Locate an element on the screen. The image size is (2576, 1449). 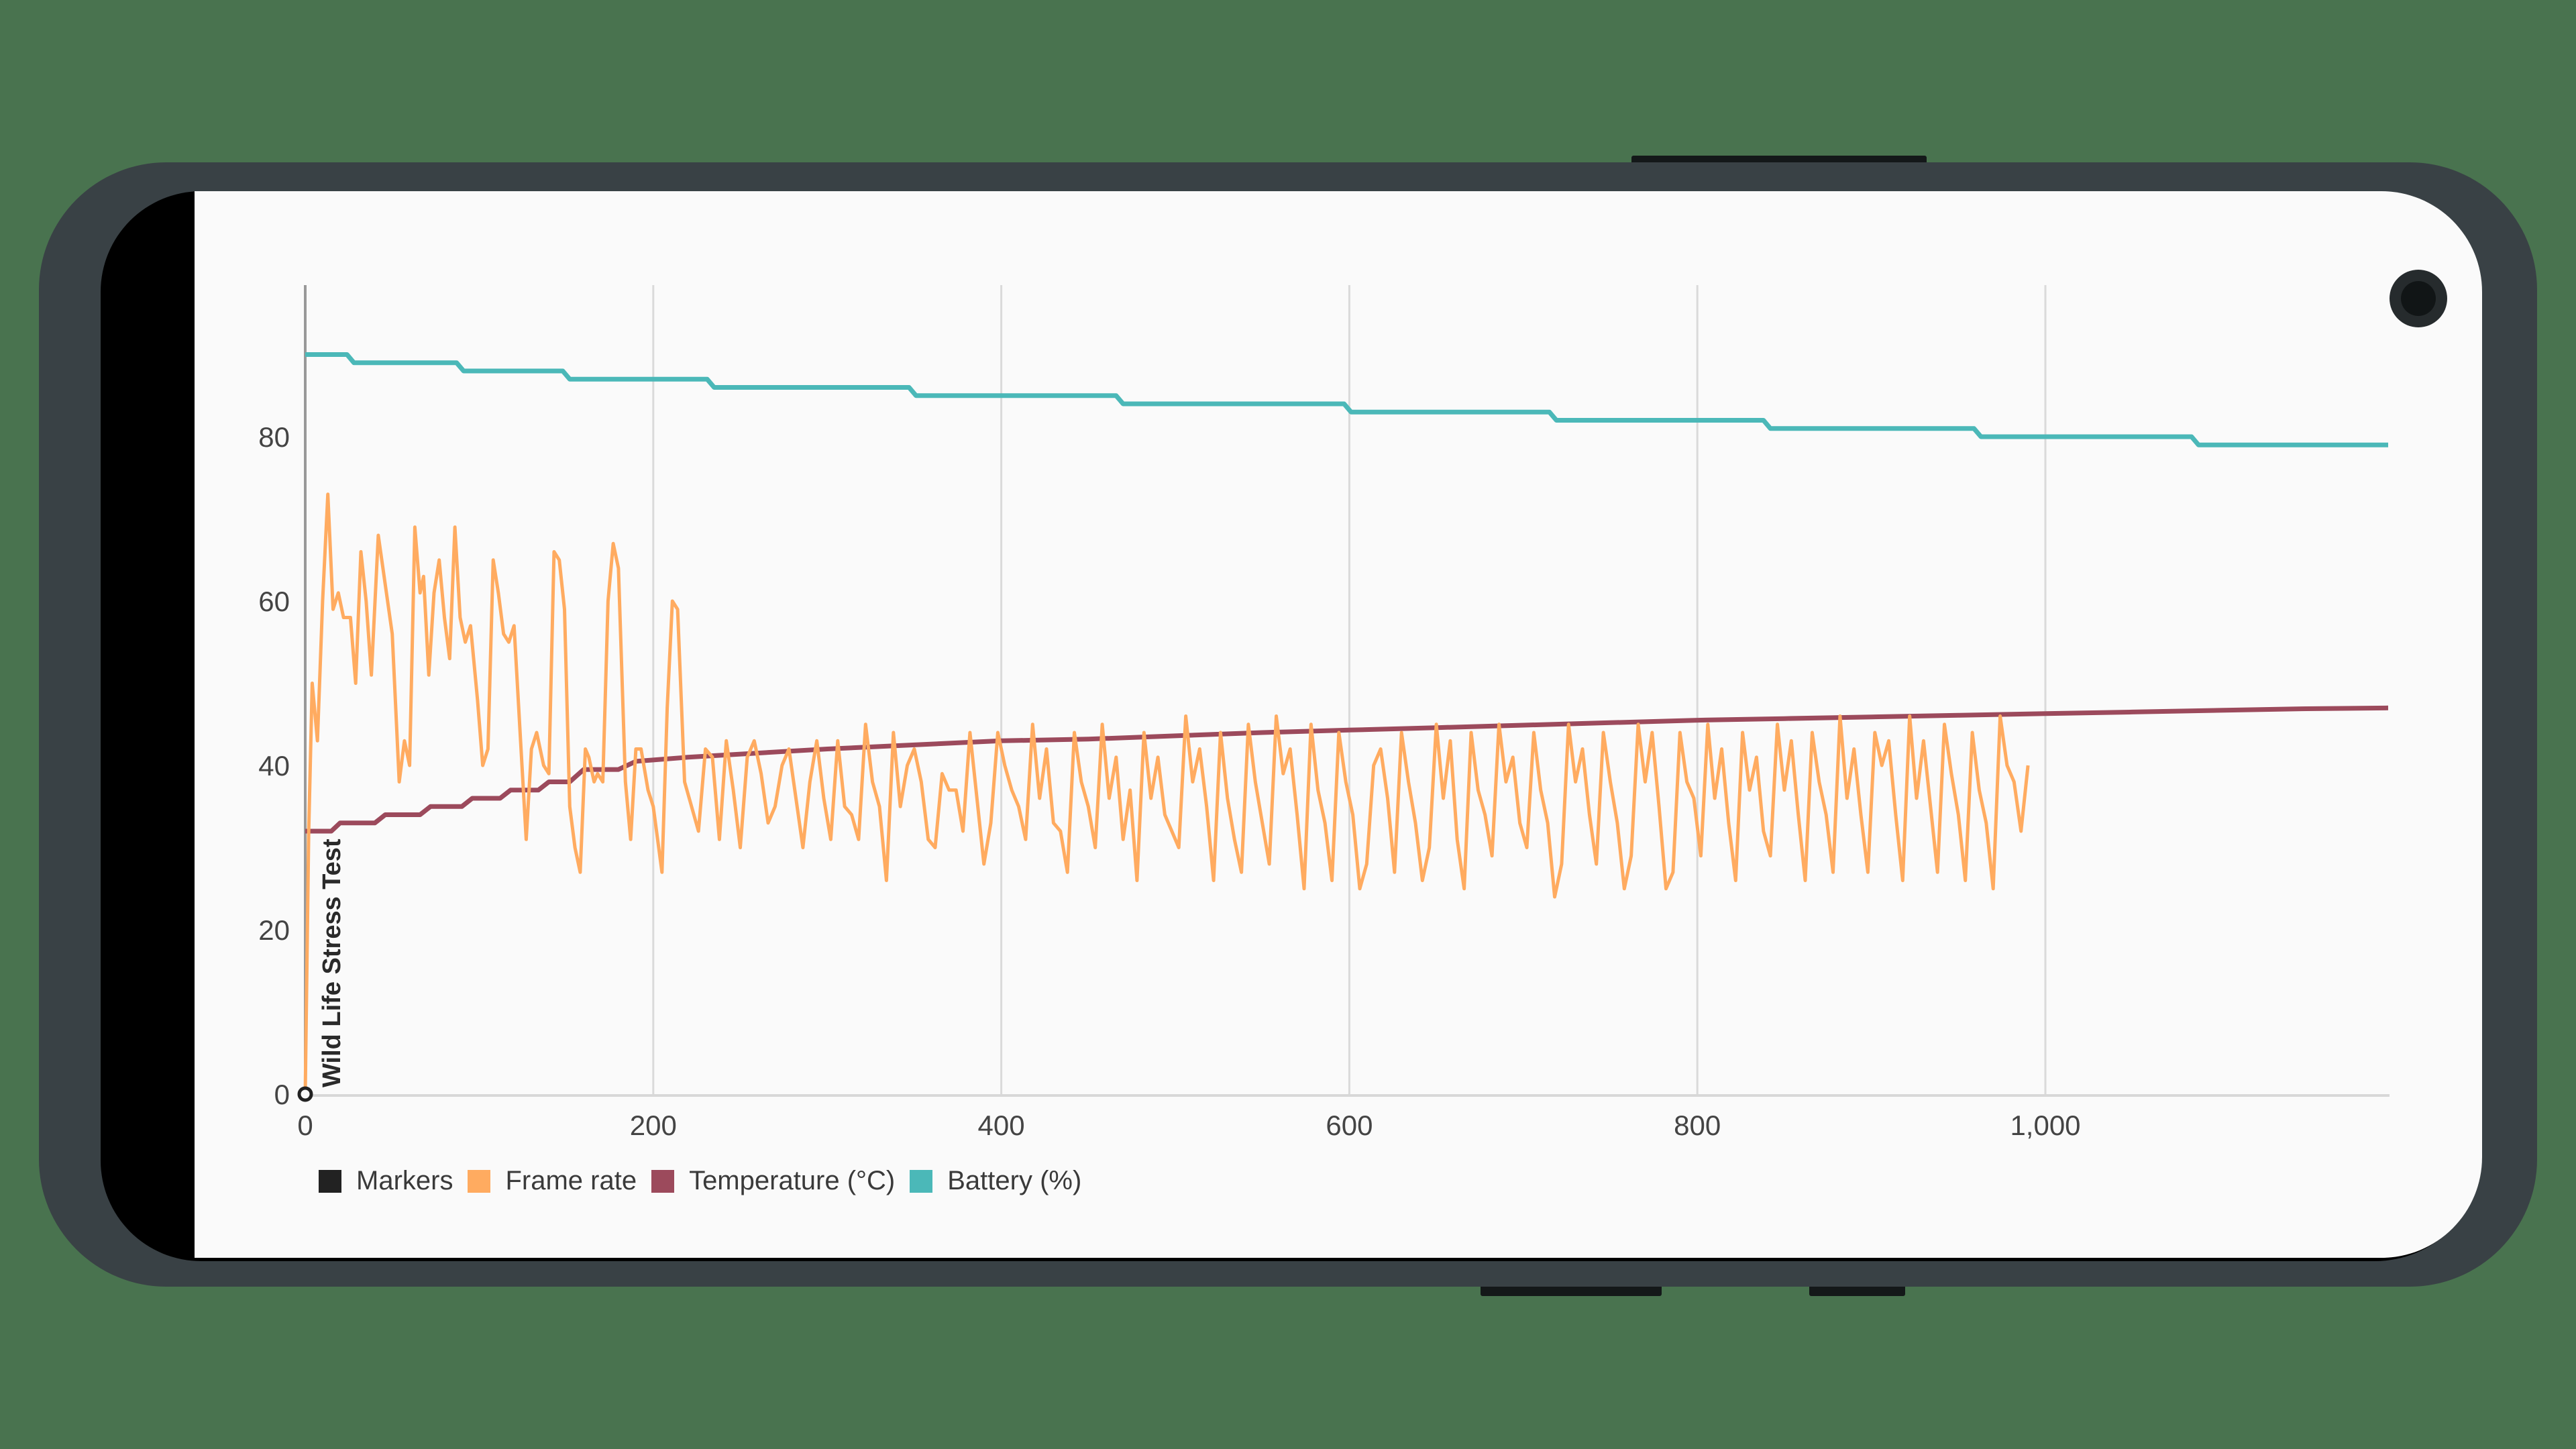
y-tick-label: 60 is located at coordinates (274, 601).